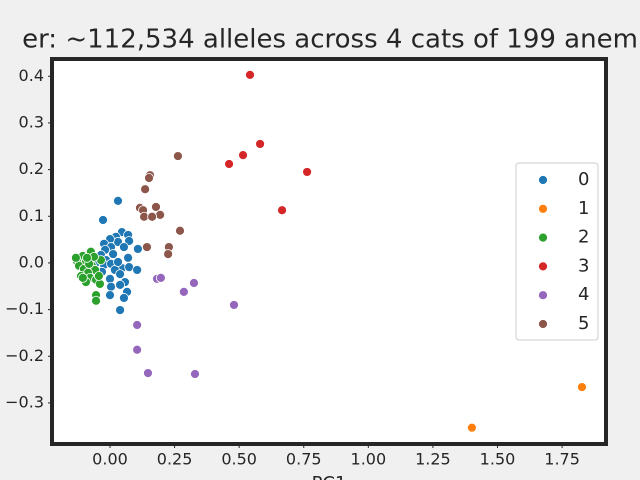  Describe the element at coordinates (31, 121) in the screenshot. I see `y-tick-label: 0.3` at that location.